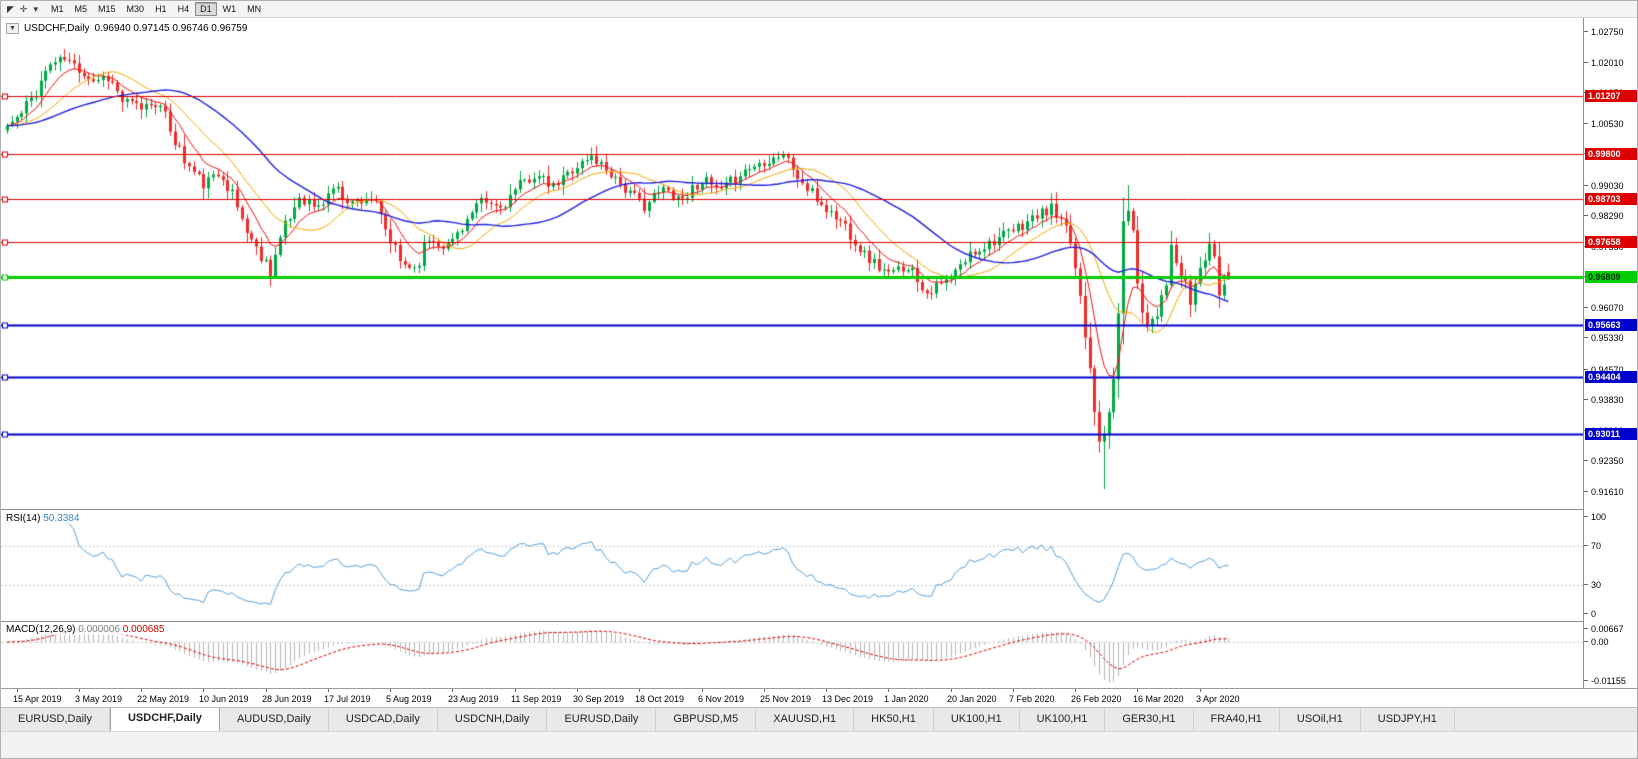 The image size is (1638, 759). I want to click on date-label: 20 Jan 2020, so click(972, 699).